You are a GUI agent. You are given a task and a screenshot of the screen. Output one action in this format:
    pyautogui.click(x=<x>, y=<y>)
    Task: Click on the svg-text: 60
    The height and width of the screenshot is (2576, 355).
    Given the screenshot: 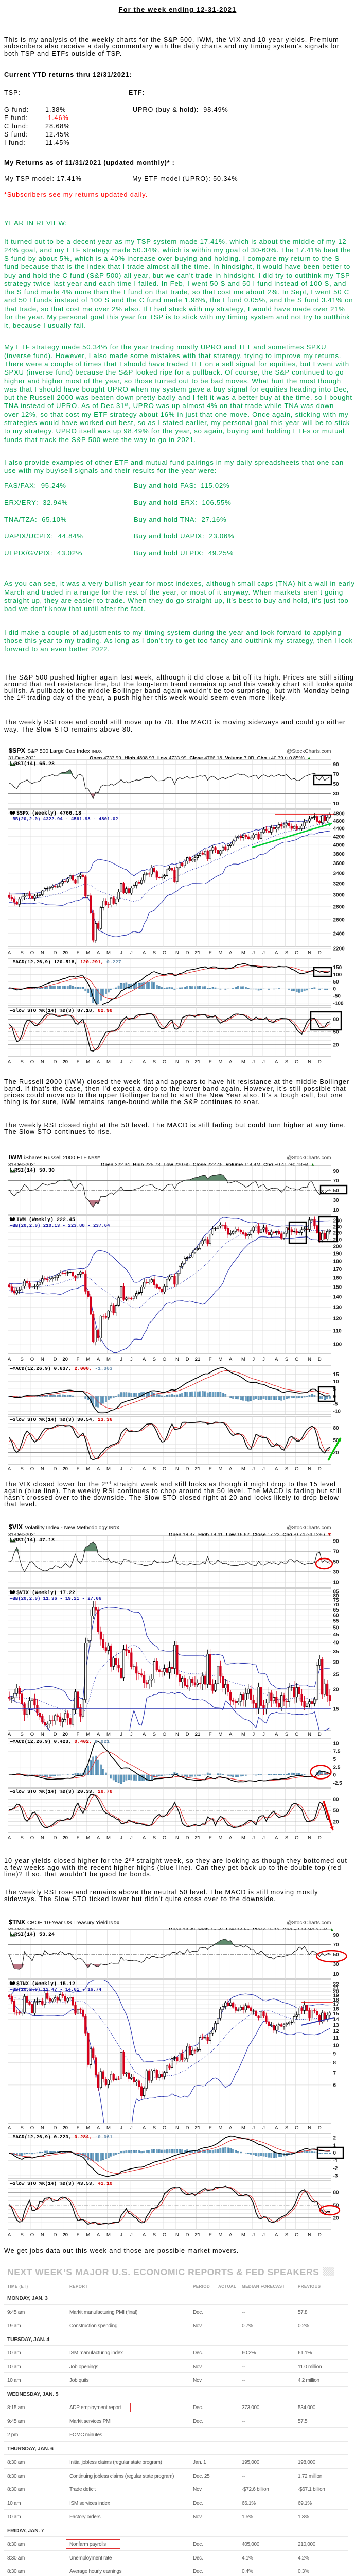 What is the action you would take?
    pyautogui.click(x=336, y=1615)
    